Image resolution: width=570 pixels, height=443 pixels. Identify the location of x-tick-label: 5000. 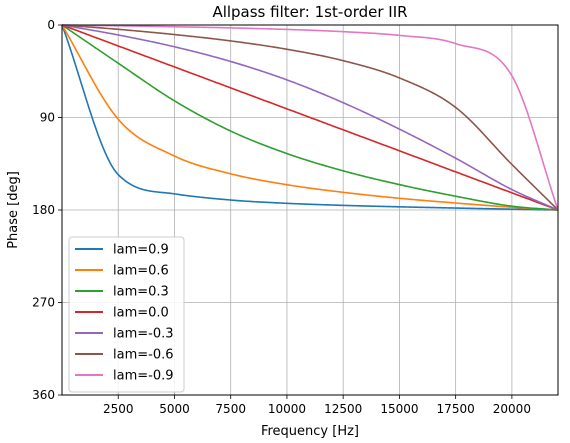
(174, 409).